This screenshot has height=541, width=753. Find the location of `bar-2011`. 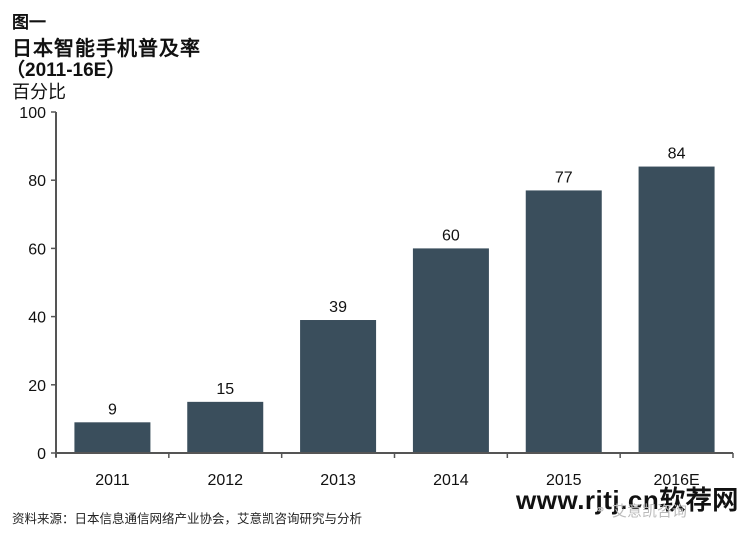

bar-2011 is located at coordinates (112, 437).